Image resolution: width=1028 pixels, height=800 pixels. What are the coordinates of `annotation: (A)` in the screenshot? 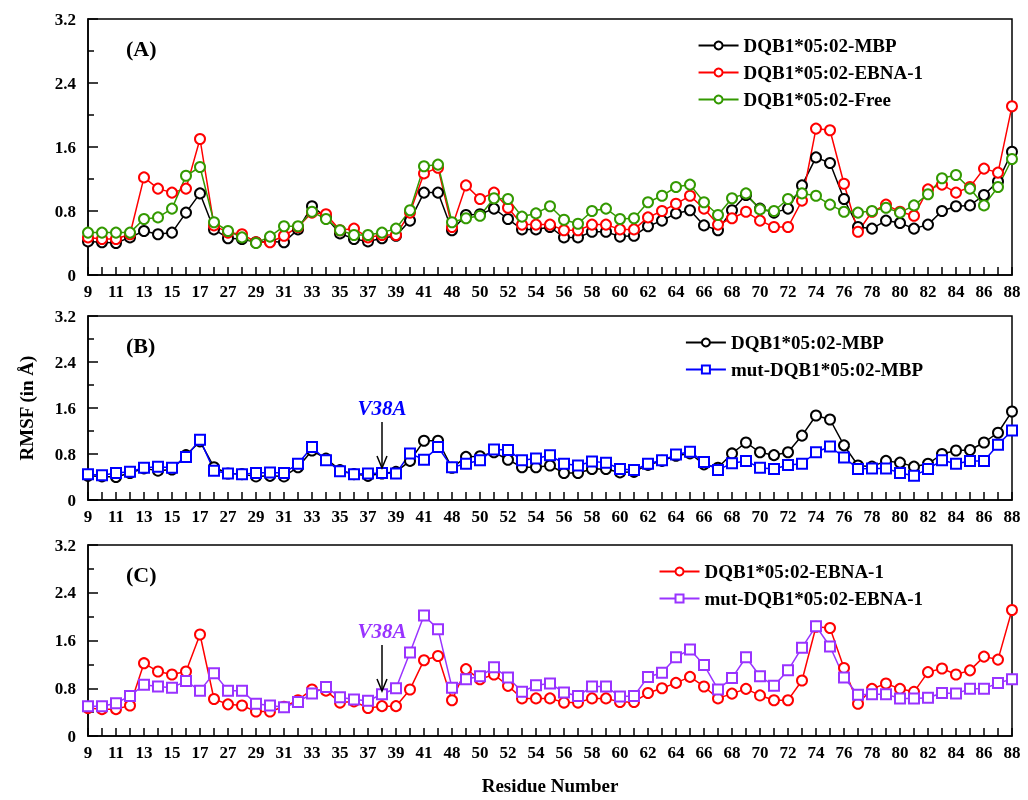 It's located at (141, 48).